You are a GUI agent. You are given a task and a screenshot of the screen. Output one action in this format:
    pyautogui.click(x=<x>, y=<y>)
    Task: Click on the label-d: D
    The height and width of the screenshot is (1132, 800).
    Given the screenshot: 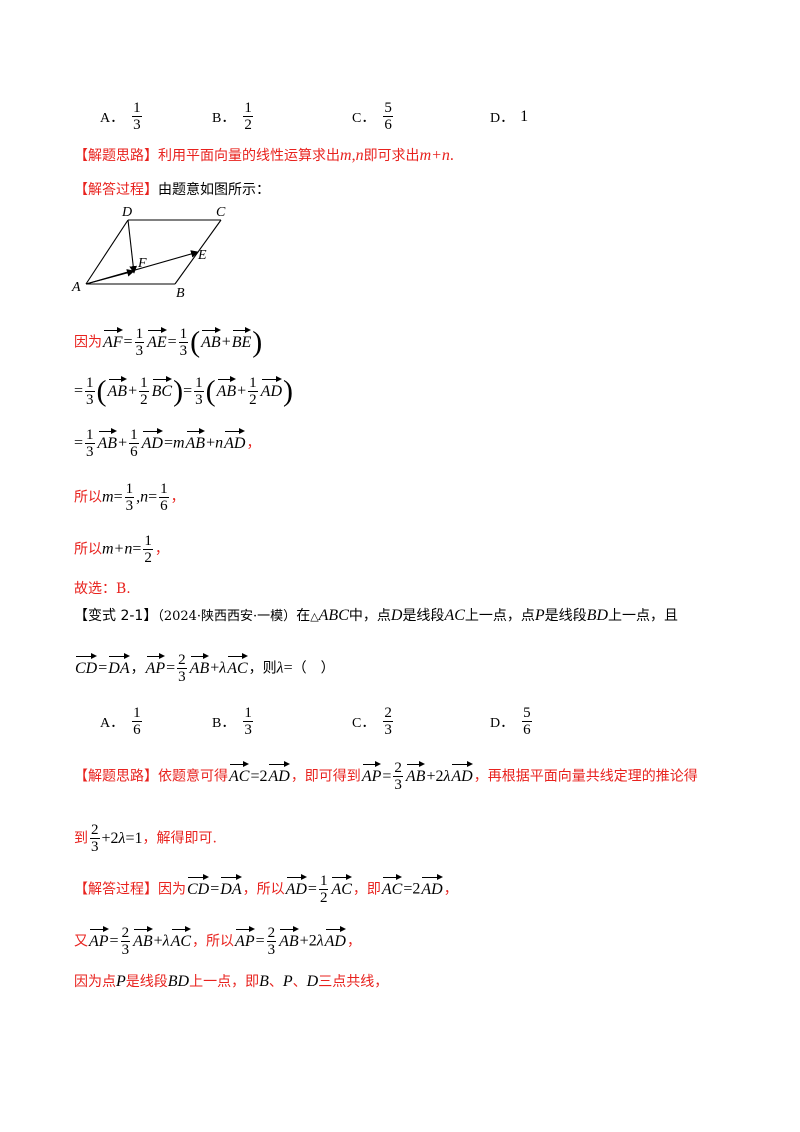 What is the action you would take?
    pyautogui.click(x=126, y=212)
    